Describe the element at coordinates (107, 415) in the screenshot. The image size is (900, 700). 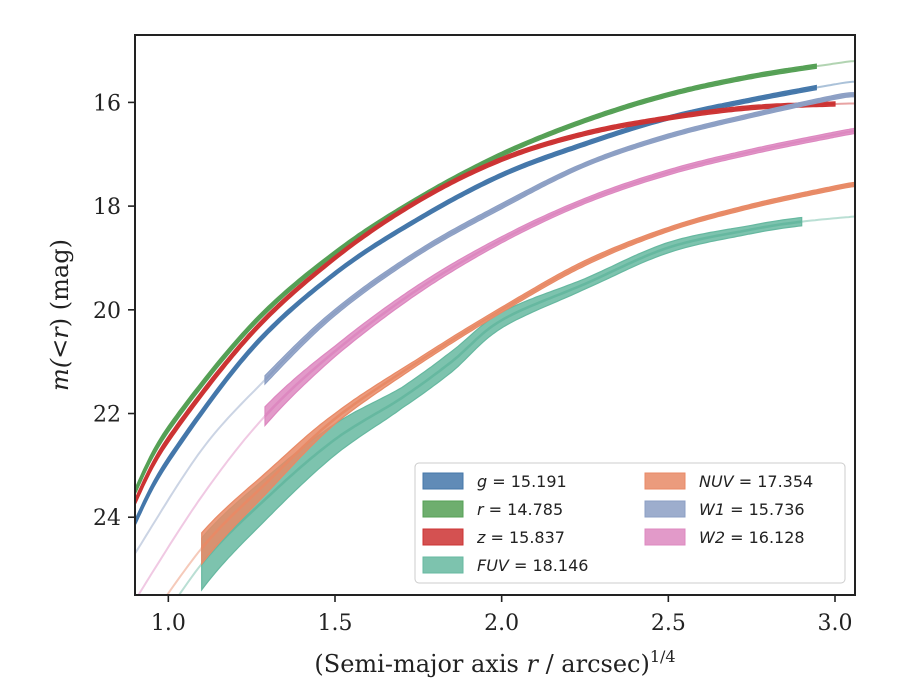
I see `y-tick-label: 22` at that location.